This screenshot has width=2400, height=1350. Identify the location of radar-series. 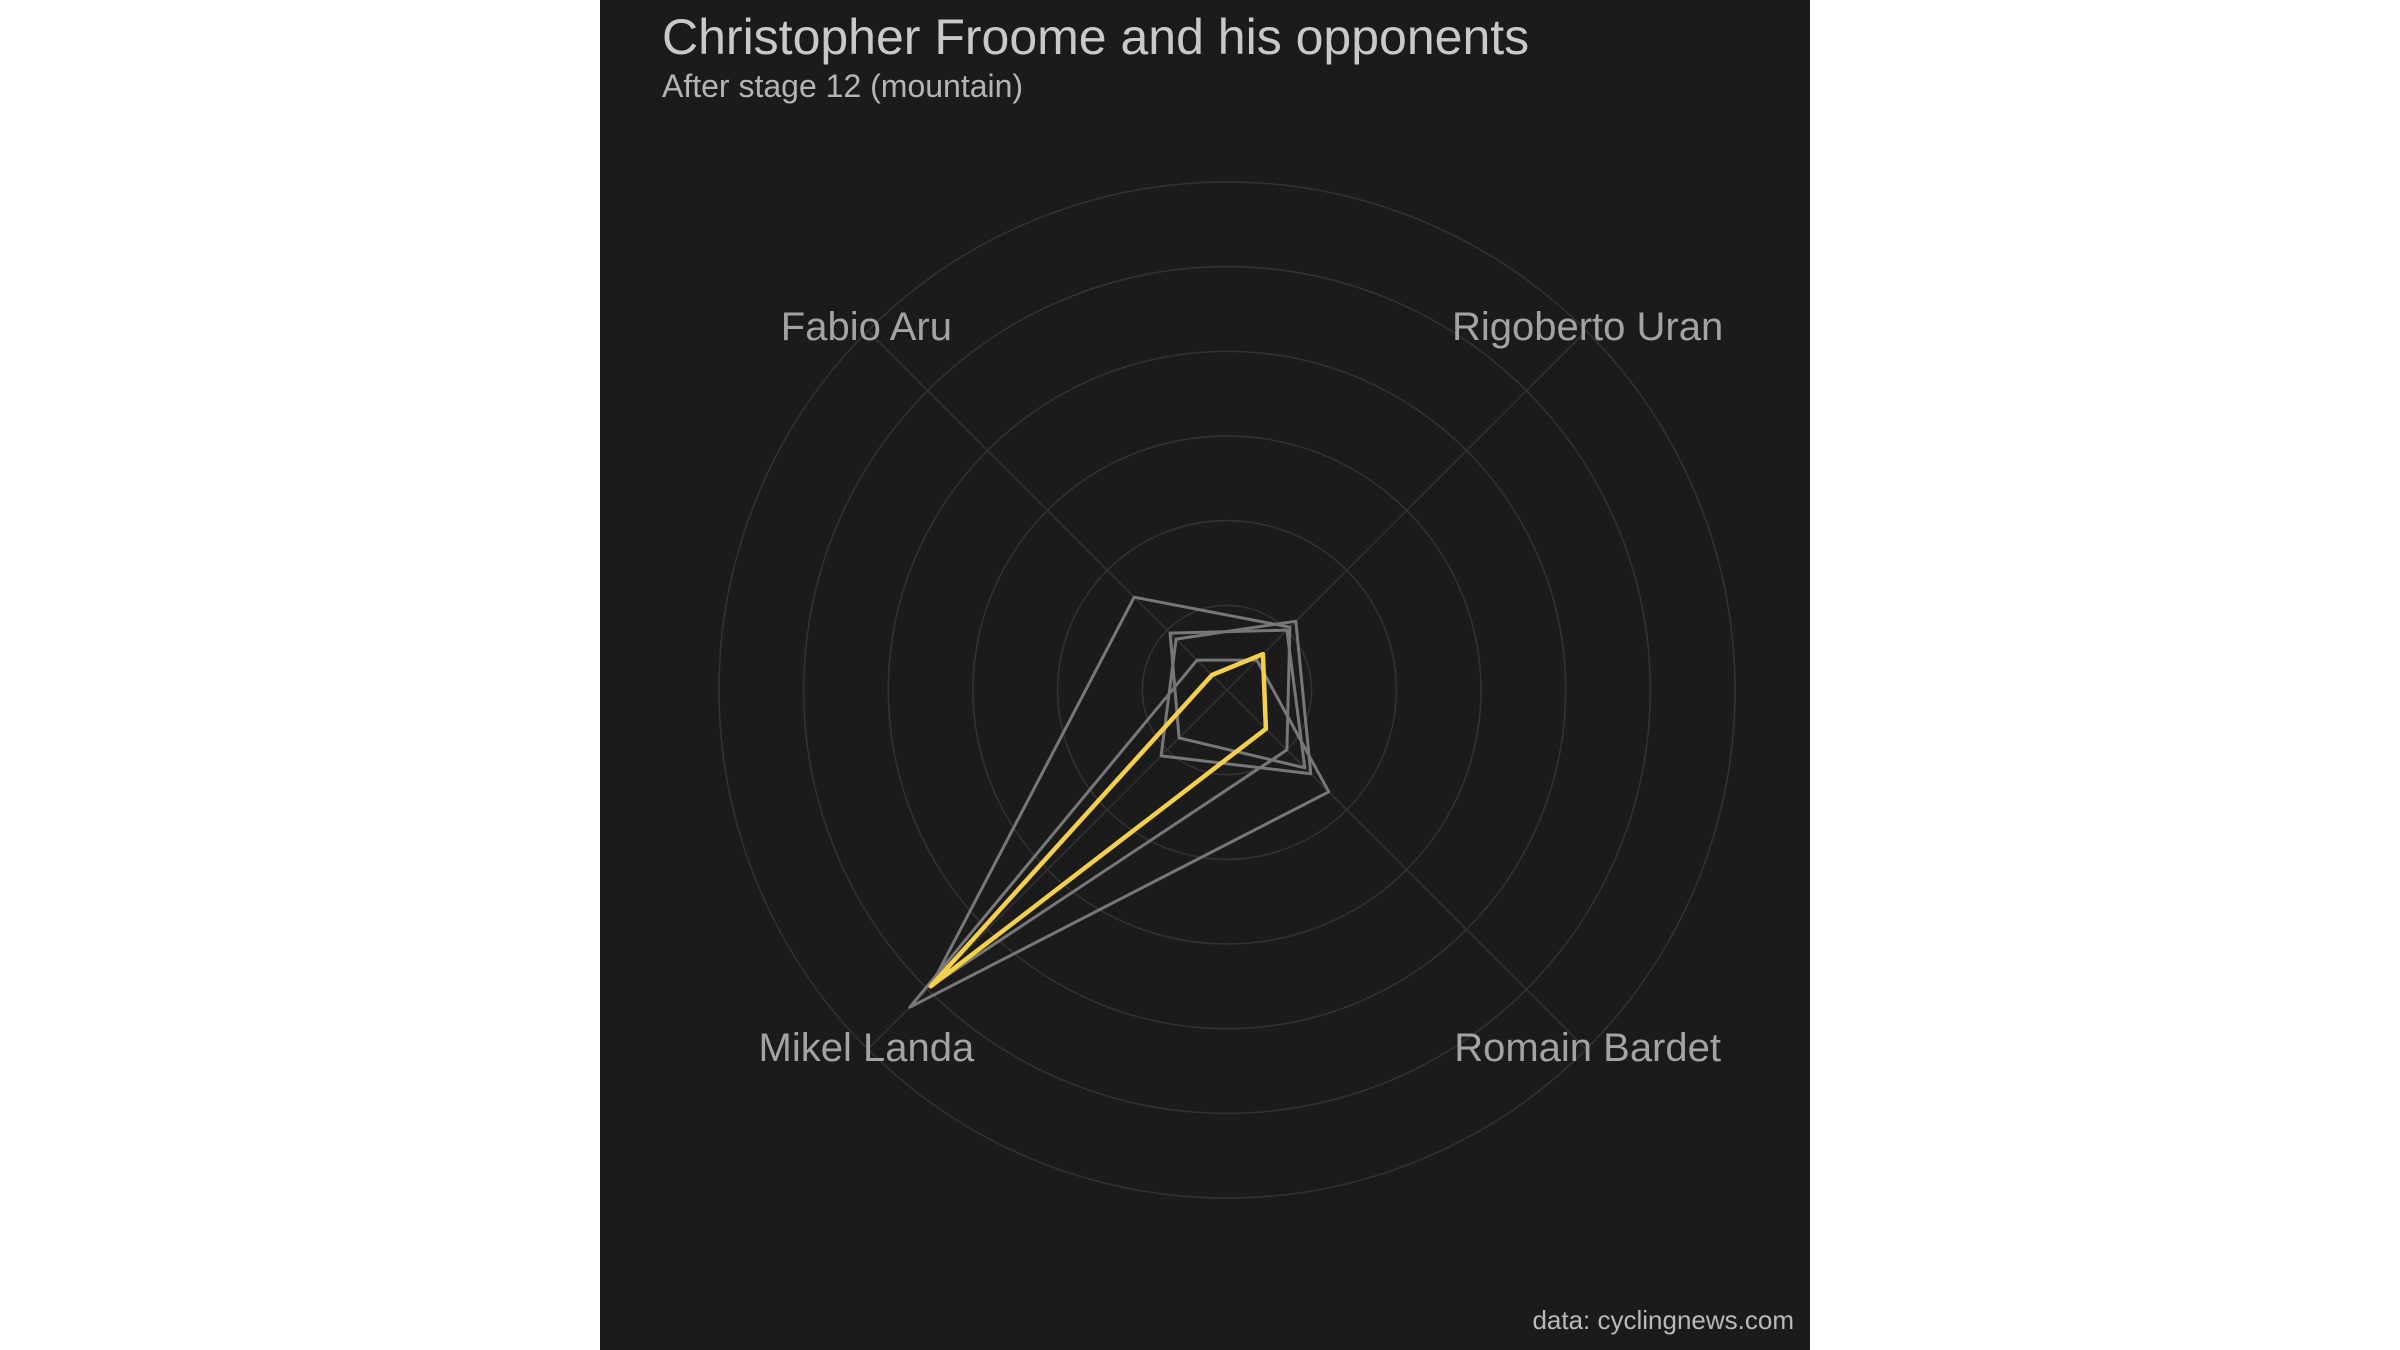
(1119, 802).